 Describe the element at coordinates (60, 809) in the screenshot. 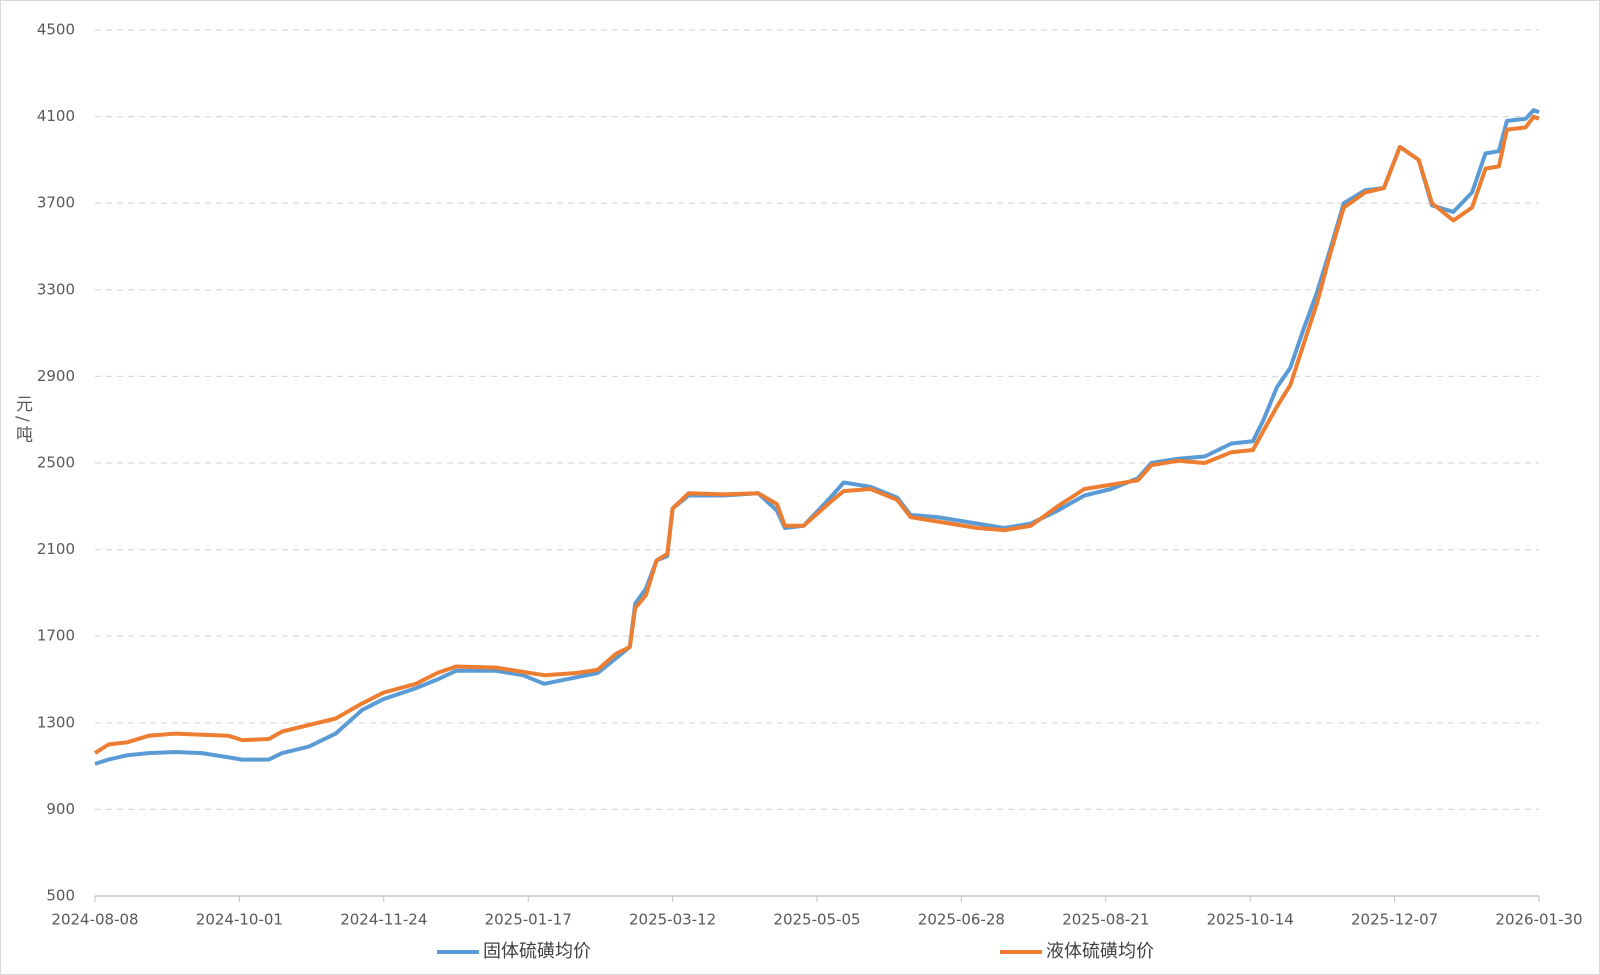

I see `y-tick-label: 900` at that location.